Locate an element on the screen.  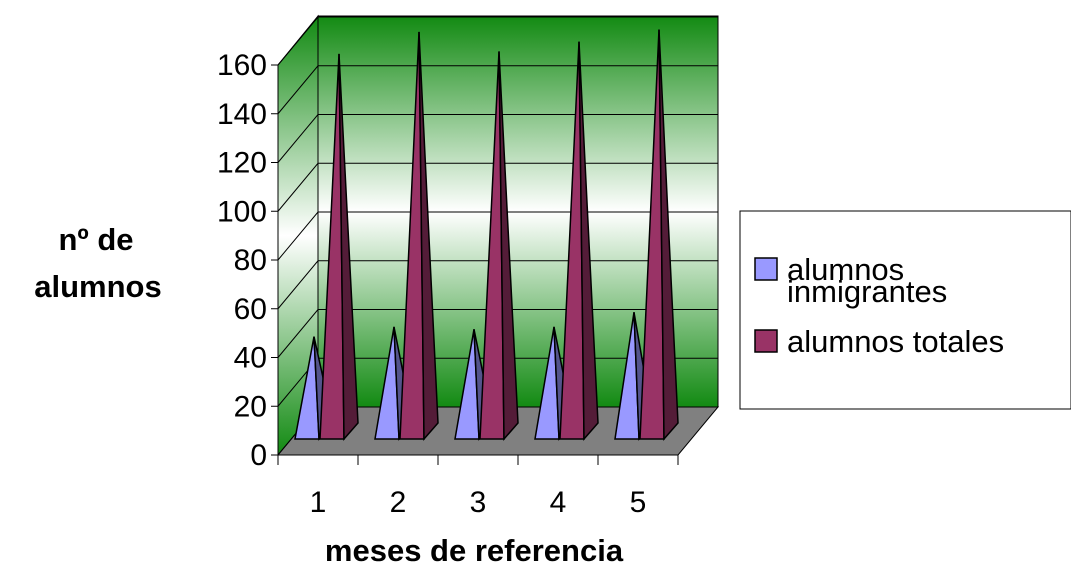
y-tick-label: 80 is located at coordinates (250, 260).